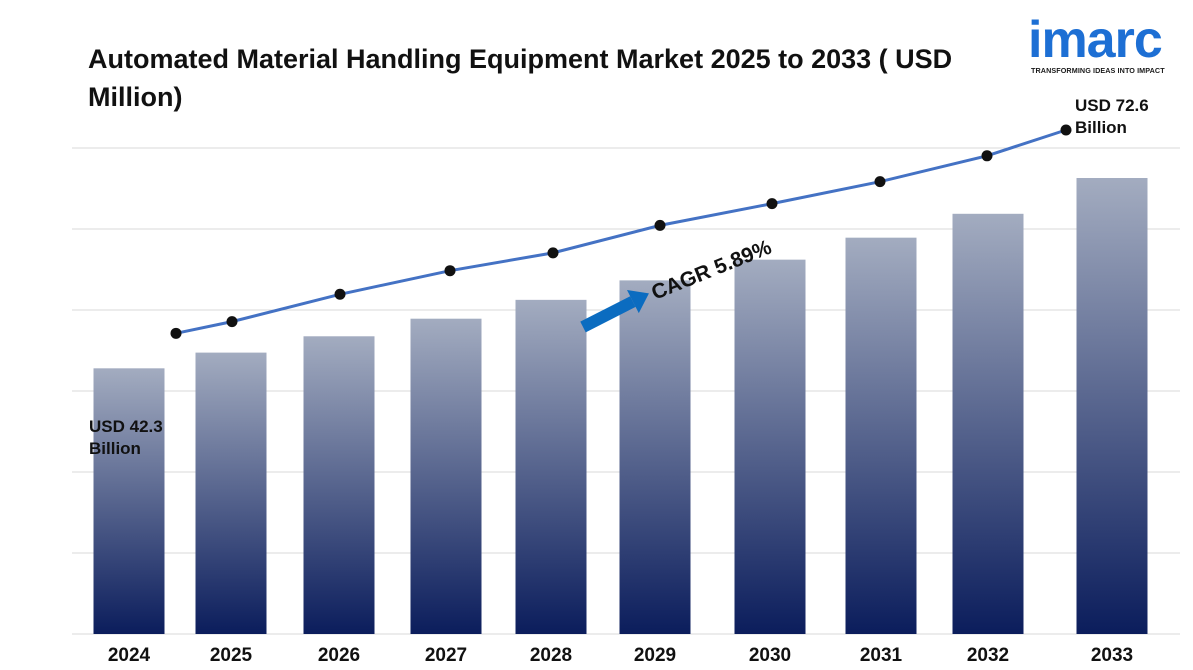 The height and width of the screenshot is (670, 1193). Describe the element at coordinates (339, 655) in the screenshot. I see `x-tick-label: 2026` at that location.